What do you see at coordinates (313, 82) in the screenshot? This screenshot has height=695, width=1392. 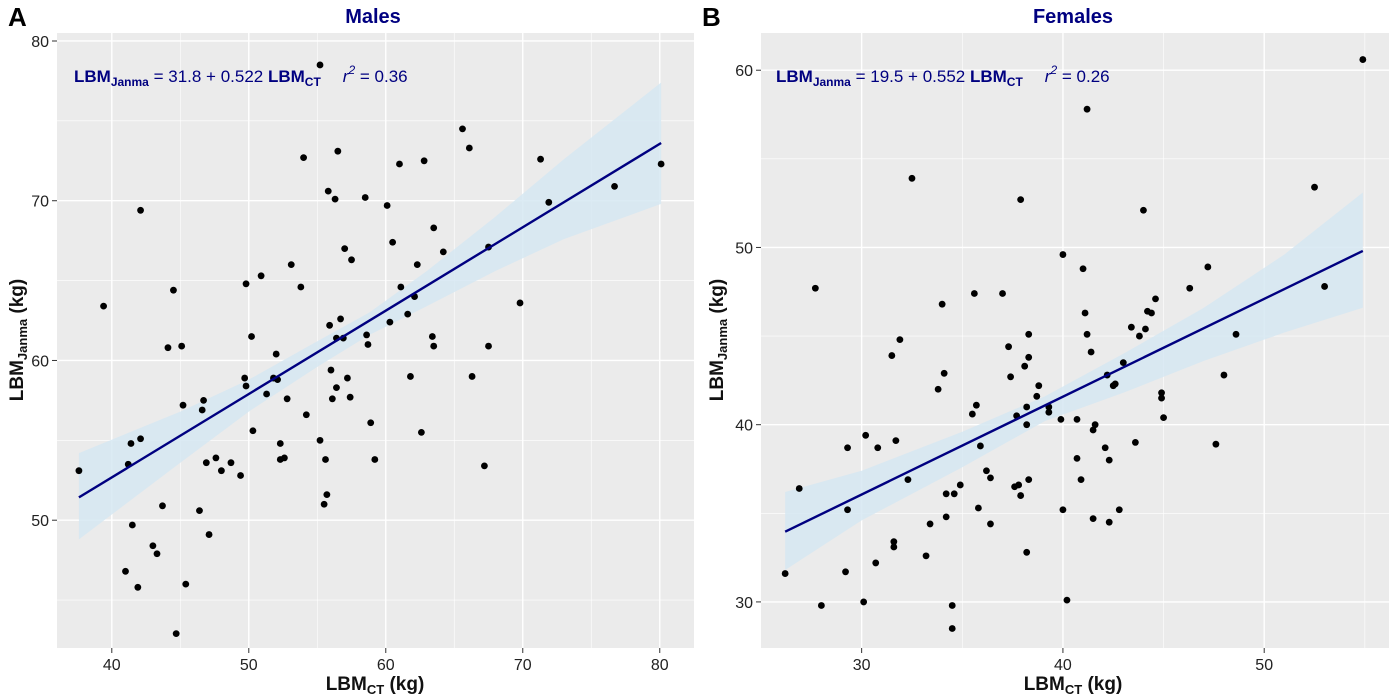 I see `panel-a-eq-rhs-sub: CT` at bounding box center [313, 82].